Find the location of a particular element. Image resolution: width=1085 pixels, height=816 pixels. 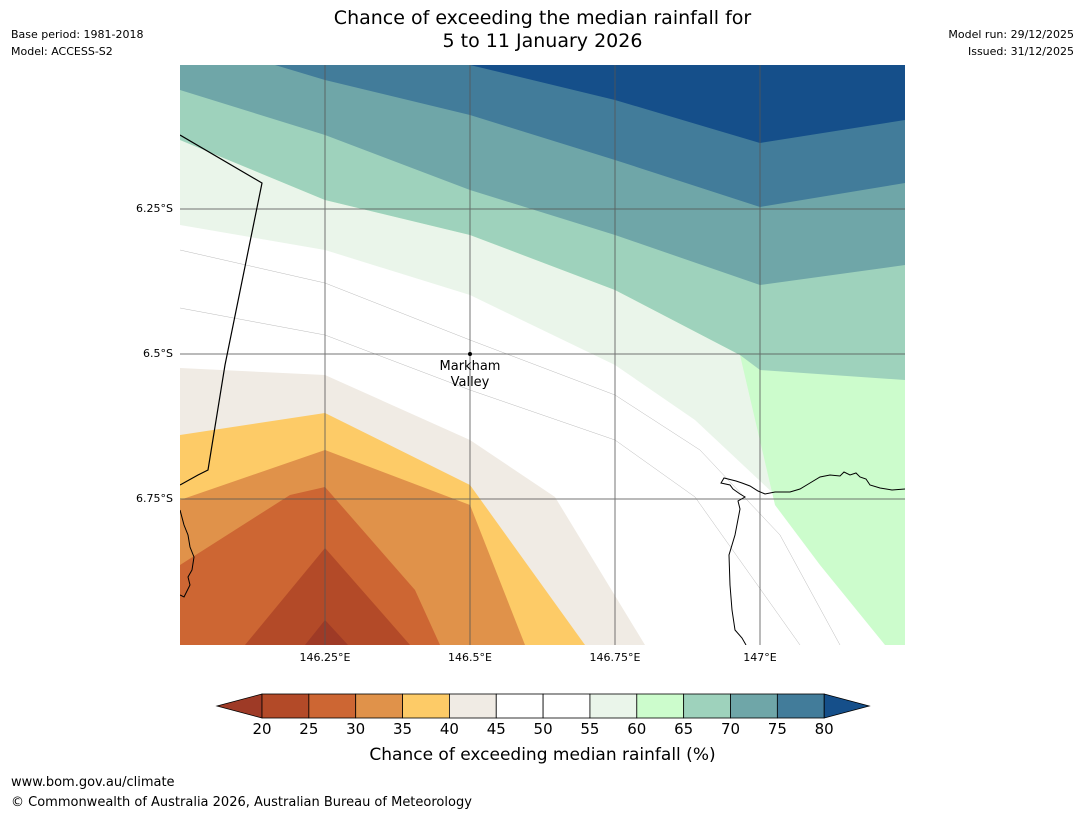

lat-label-6-75: 6.75°S is located at coordinates (154, 498).